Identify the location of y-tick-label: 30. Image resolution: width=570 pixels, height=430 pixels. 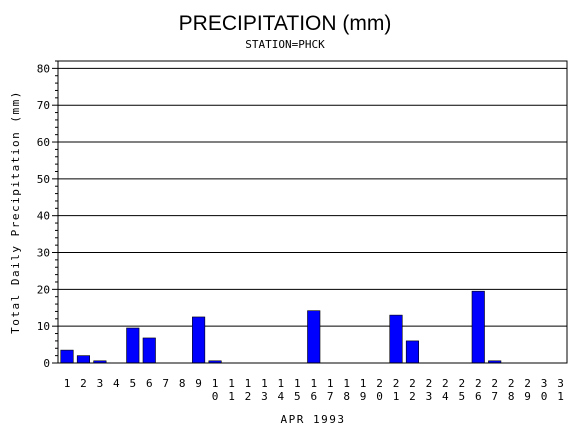
(43, 253).